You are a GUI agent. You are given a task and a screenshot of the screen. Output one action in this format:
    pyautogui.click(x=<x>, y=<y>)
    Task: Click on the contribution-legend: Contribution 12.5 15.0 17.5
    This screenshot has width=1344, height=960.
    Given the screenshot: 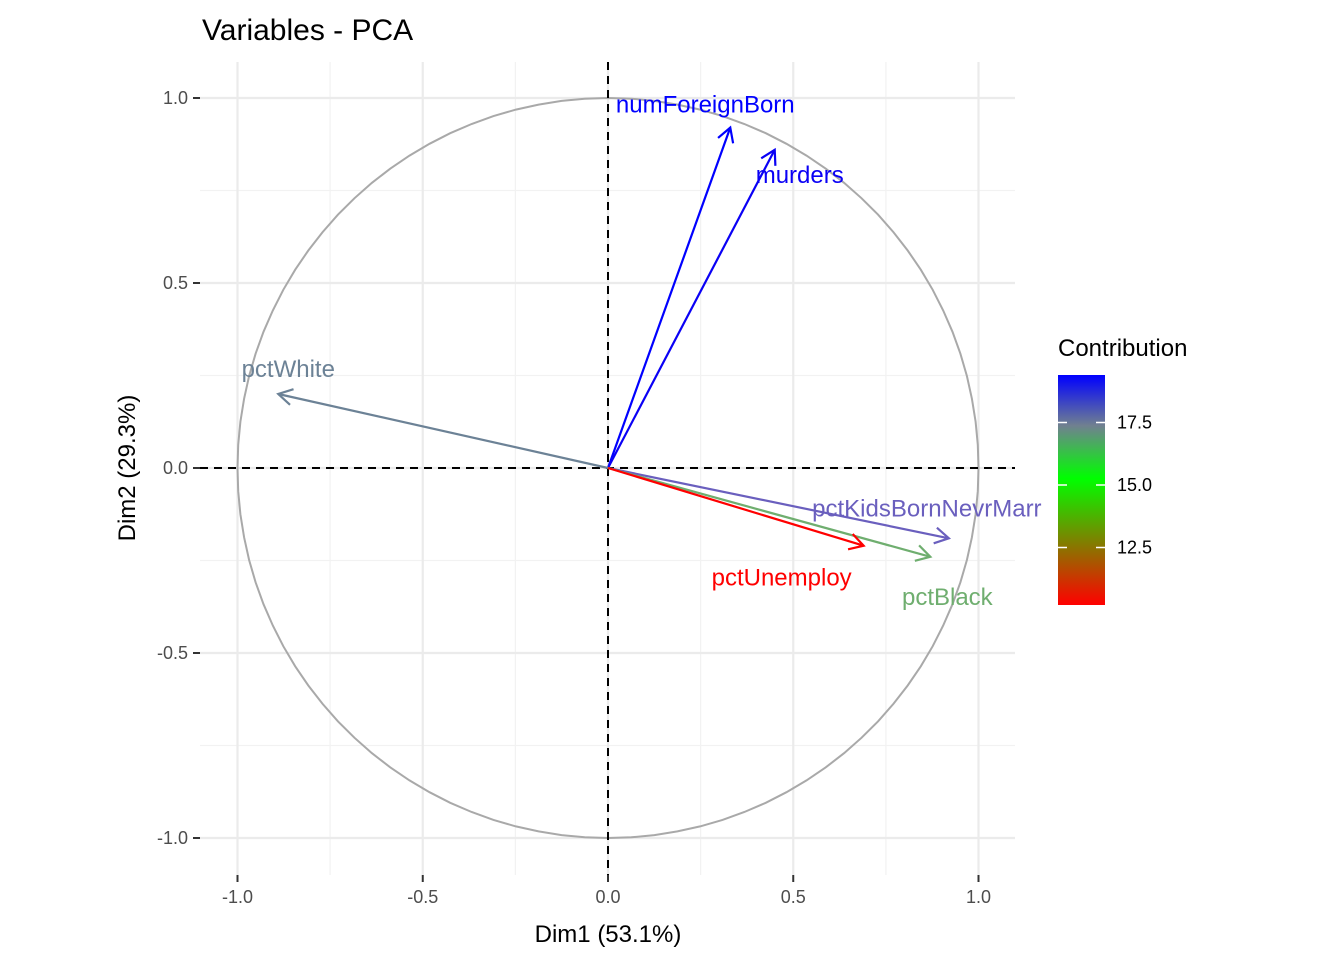 What is the action you would take?
    pyautogui.click(x=1122, y=470)
    